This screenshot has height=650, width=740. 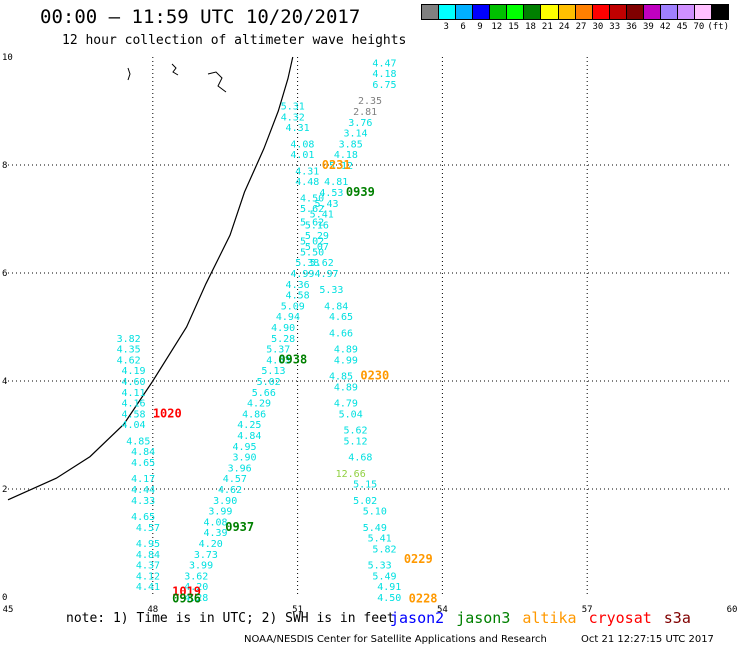 I want to click on wave-height-label: 4.25, so click(x=249, y=425).